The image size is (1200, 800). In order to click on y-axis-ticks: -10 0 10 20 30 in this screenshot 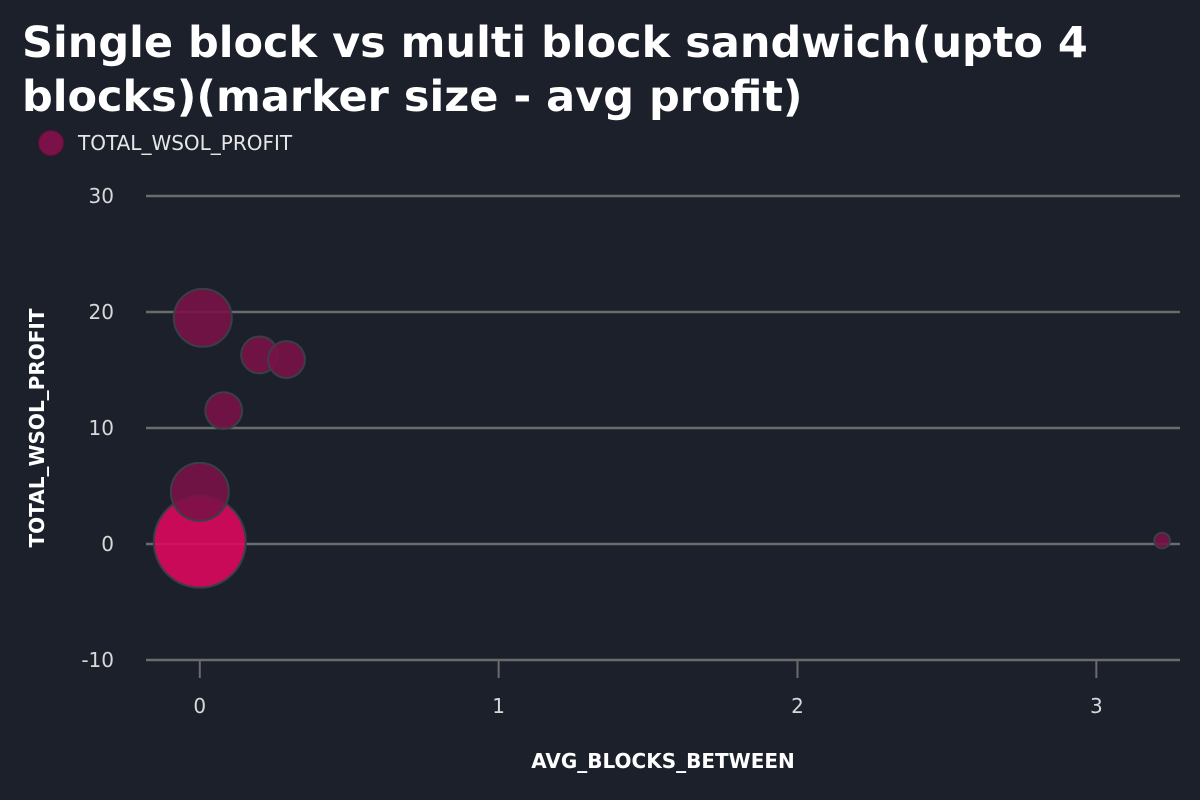, I will do `click(97, 428)`.